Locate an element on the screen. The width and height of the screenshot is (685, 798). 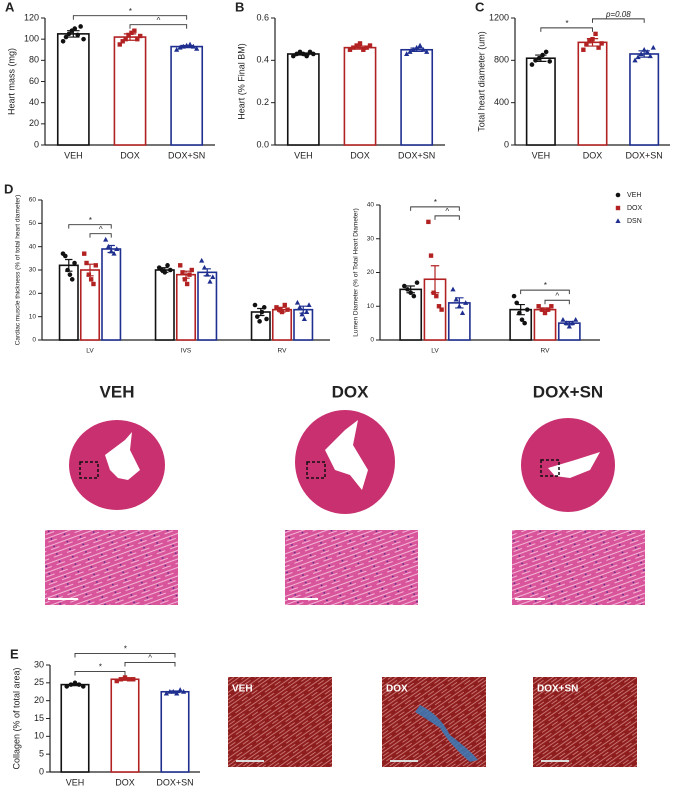
y-tick-label: 20 is located at coordinates (371, 272).